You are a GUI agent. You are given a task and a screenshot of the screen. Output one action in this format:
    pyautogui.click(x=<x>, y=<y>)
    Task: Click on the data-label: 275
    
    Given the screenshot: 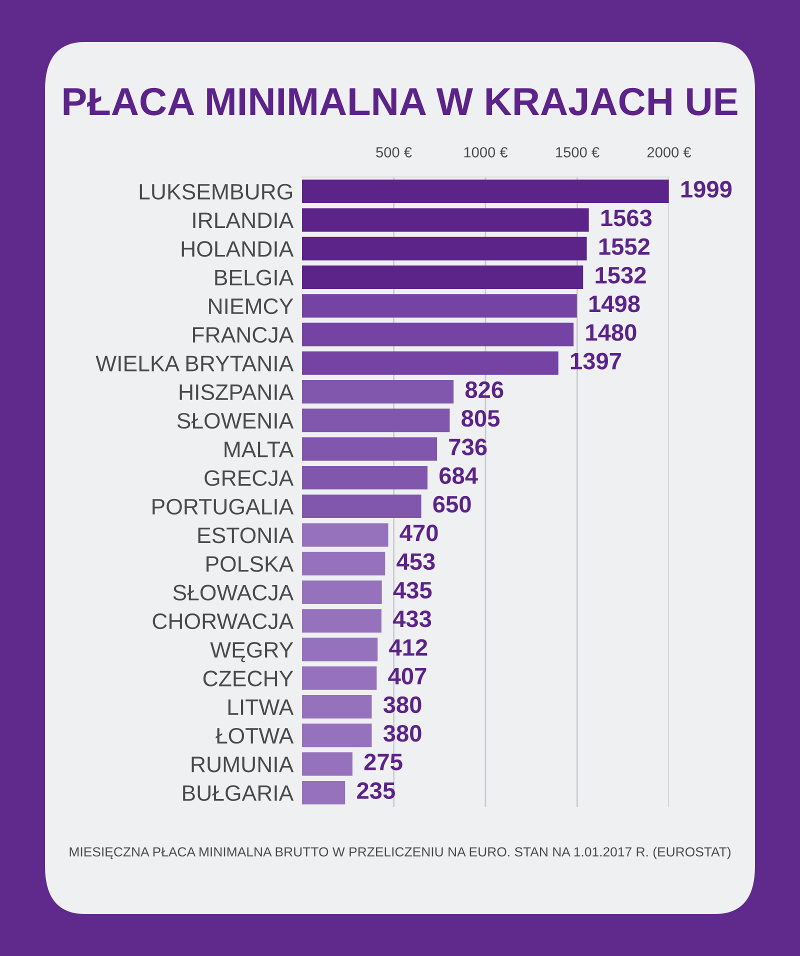 What is the action you would take?
    pyautogui.click(x=383, y=762)
    